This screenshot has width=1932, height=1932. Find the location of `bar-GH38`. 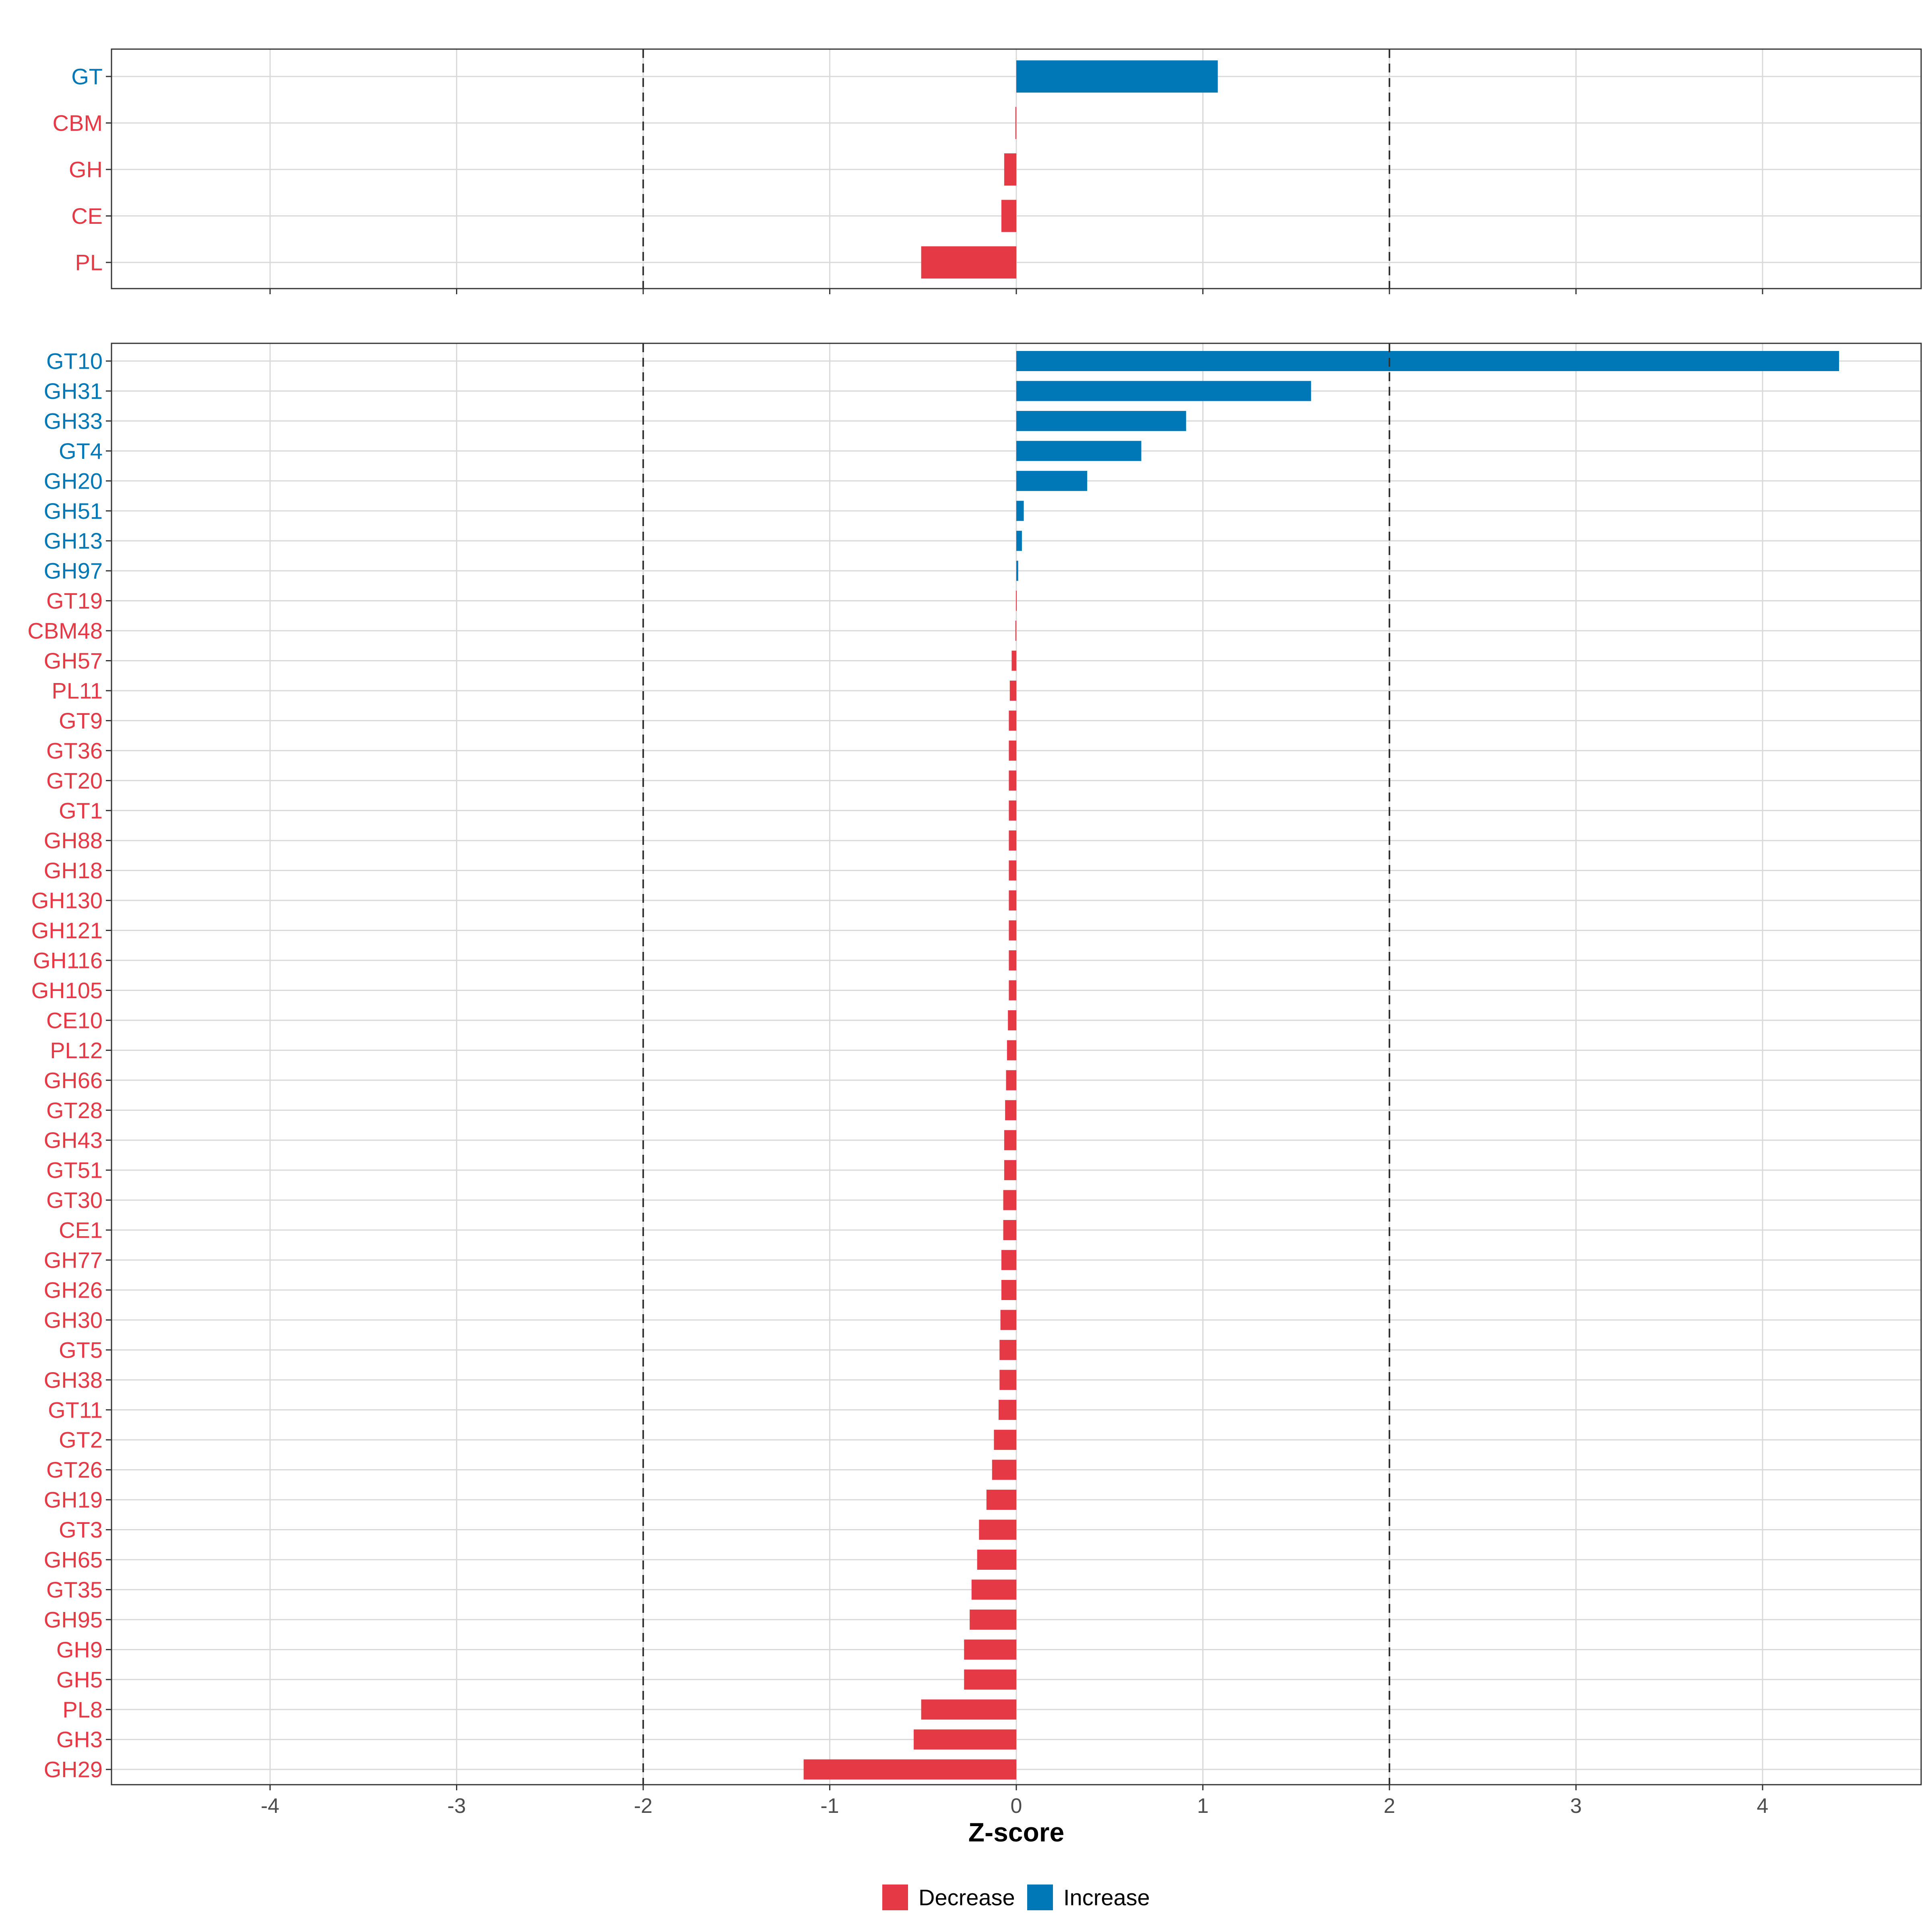

bar-GH38 is located at coordinates (1007, 1380).